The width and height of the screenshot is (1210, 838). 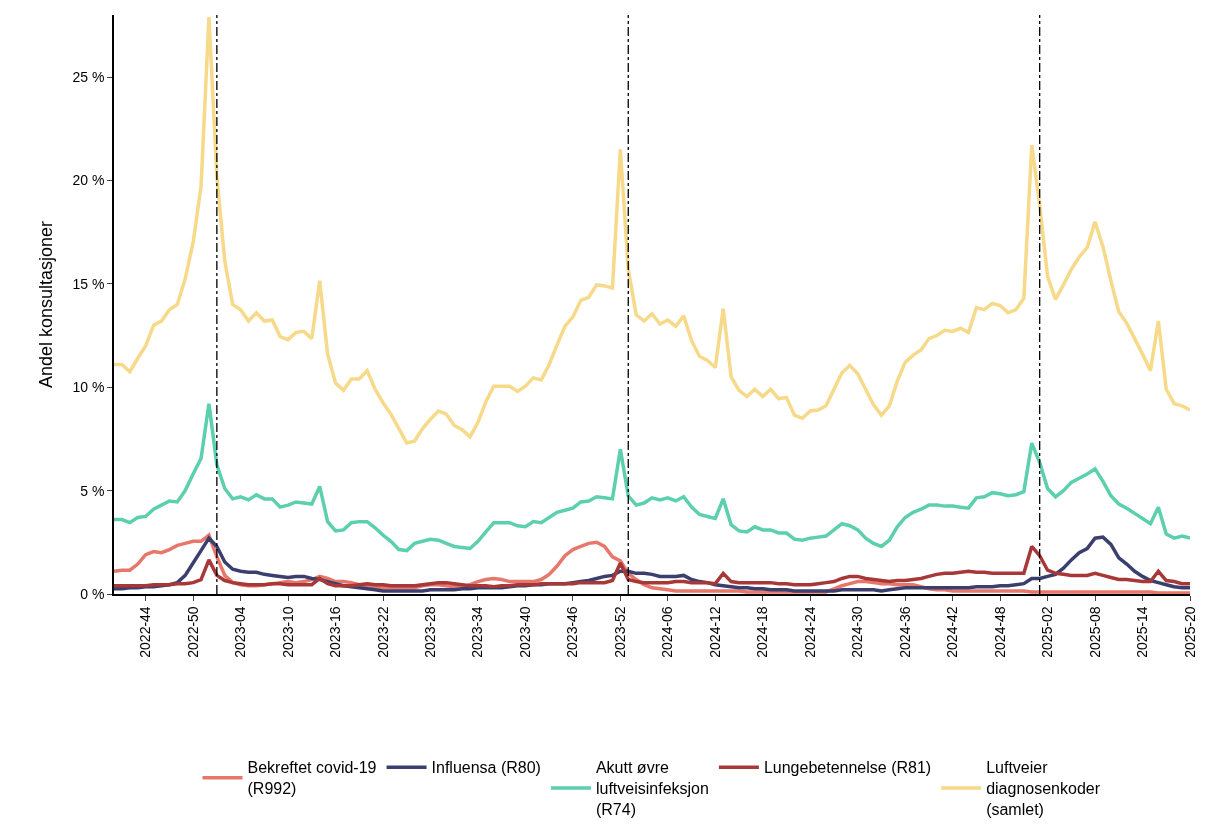 I want to click on x-tick-label: 2023-04, so click(x=240, y=632).